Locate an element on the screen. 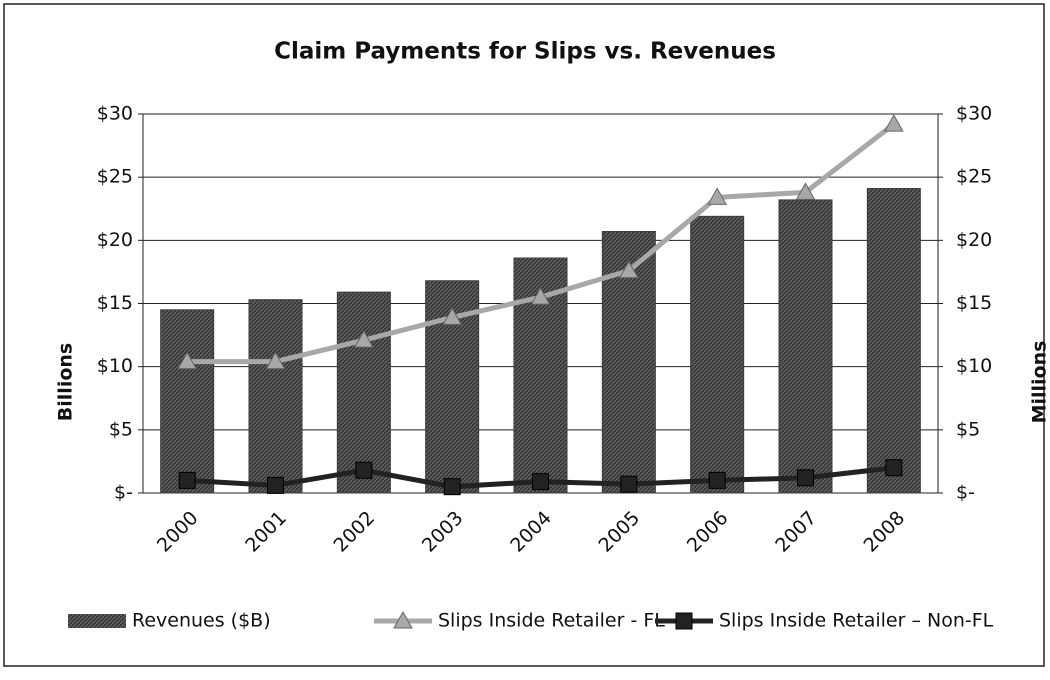 This screenshot has width=1050, height=680. y2-tick-label: $10 is located at coordinates (974, 366).